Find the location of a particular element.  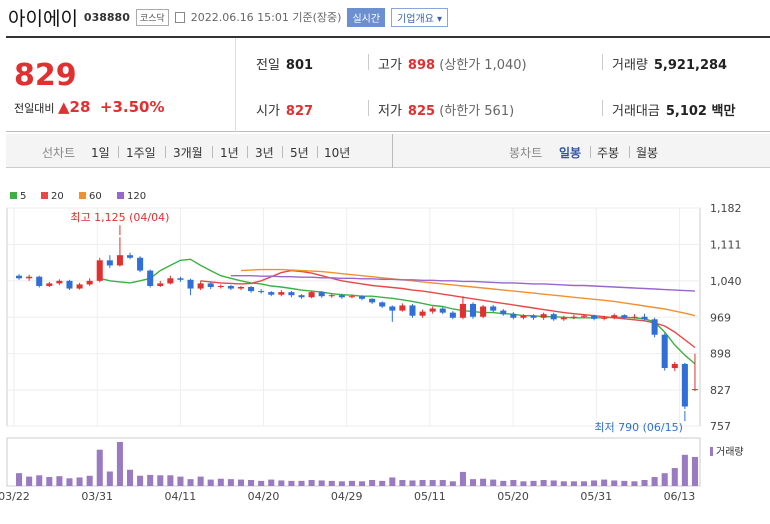

tab-weekly: 주봉 is located at coordinates (608, 153).